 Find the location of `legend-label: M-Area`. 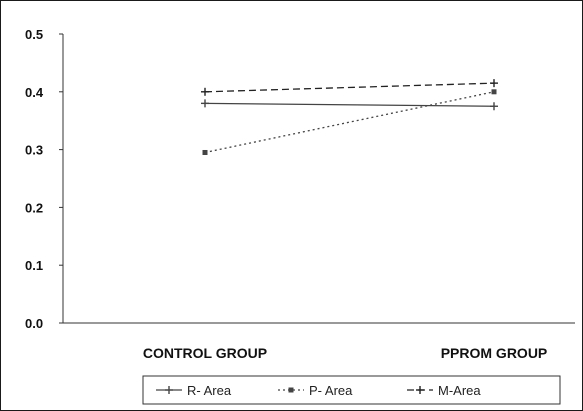

legend-label: M-Area is located at coordinates (459, 390).